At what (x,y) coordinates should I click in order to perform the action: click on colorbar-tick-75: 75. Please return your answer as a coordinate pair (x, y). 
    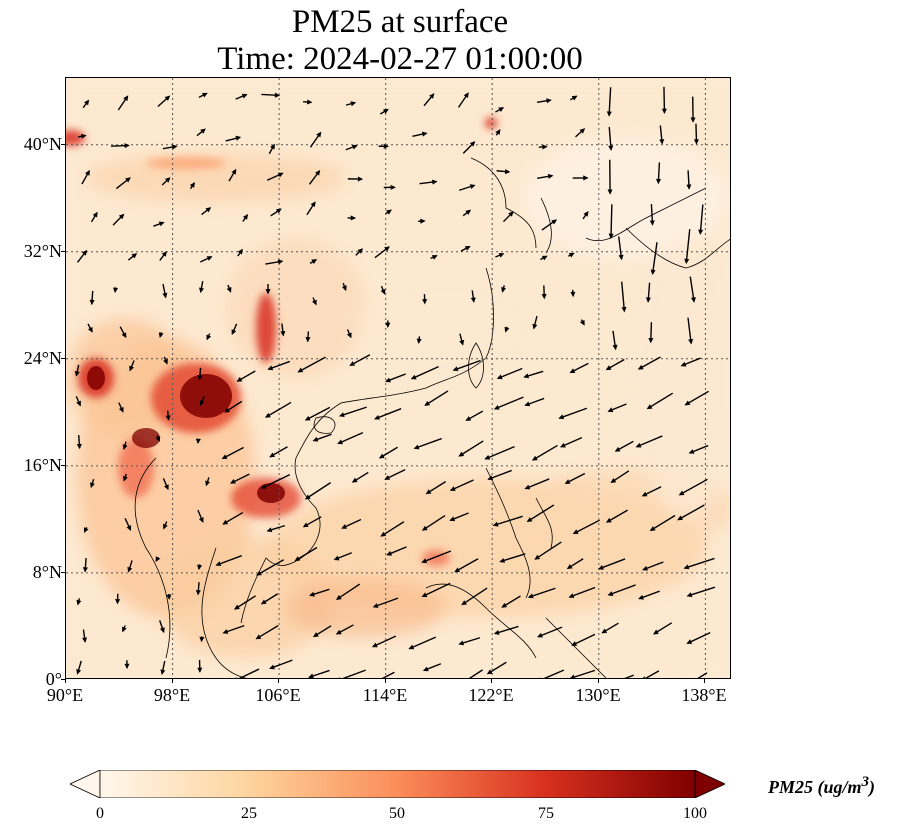
    Looking at the image, I should click on (546, 813).